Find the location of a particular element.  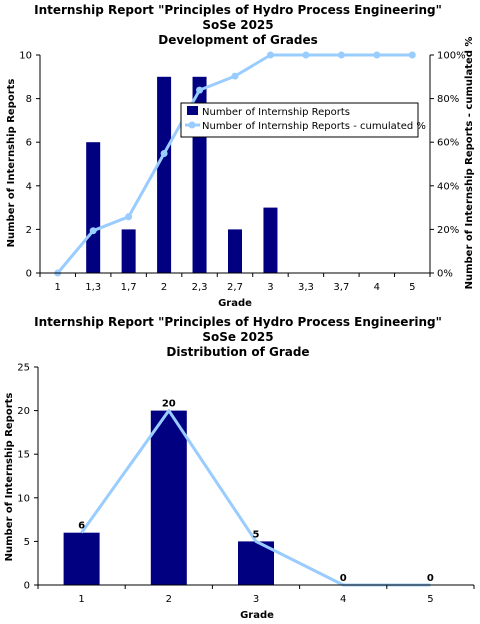

chart2-y-tick-label: 25 is located at coordinates (23, 368).